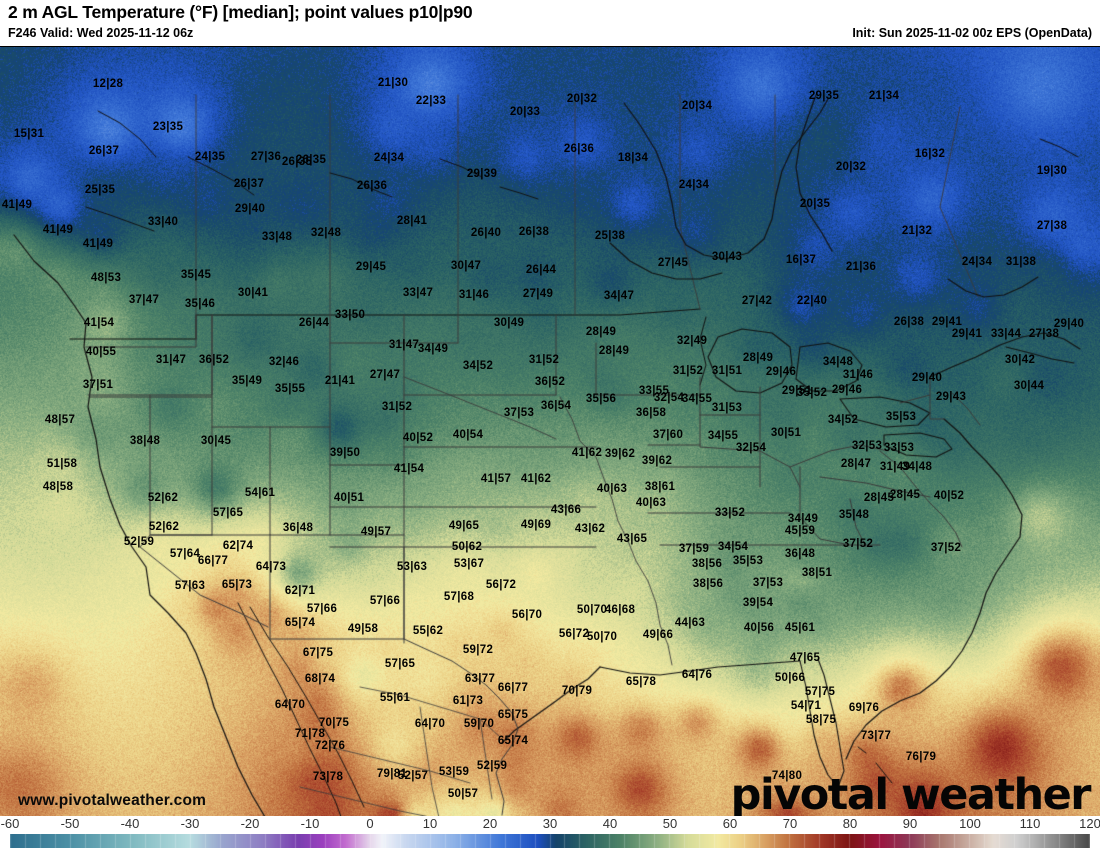 The image size is (1100, 850). I want to click on init-time-label: Init: Sun 2025-11-02 00z EPS (OpenData), so click(972, 33).